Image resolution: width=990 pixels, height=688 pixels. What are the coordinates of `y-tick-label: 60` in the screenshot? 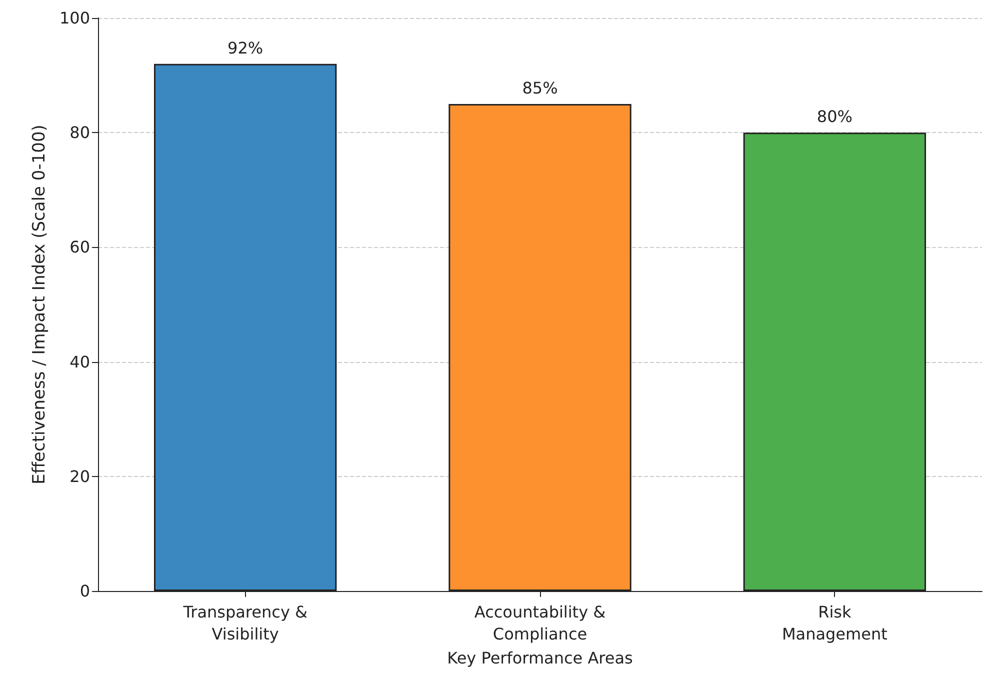 It's located at (80, 247).